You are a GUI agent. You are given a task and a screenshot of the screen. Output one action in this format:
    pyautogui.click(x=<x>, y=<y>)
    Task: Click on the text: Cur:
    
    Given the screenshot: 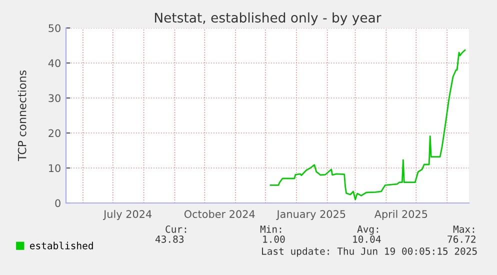 What is the action you would take?
    pyautogui.click(x=176, y=229)
    